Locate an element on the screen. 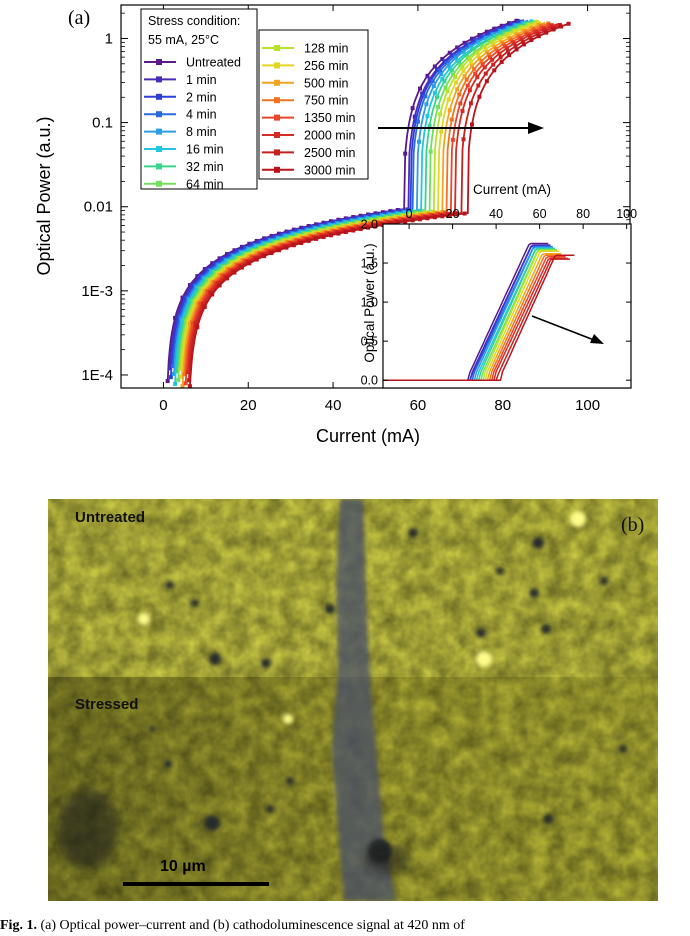 This screenshot has height=936, width=690. y-tick-label: 1 is located at coordinates (109, 38).